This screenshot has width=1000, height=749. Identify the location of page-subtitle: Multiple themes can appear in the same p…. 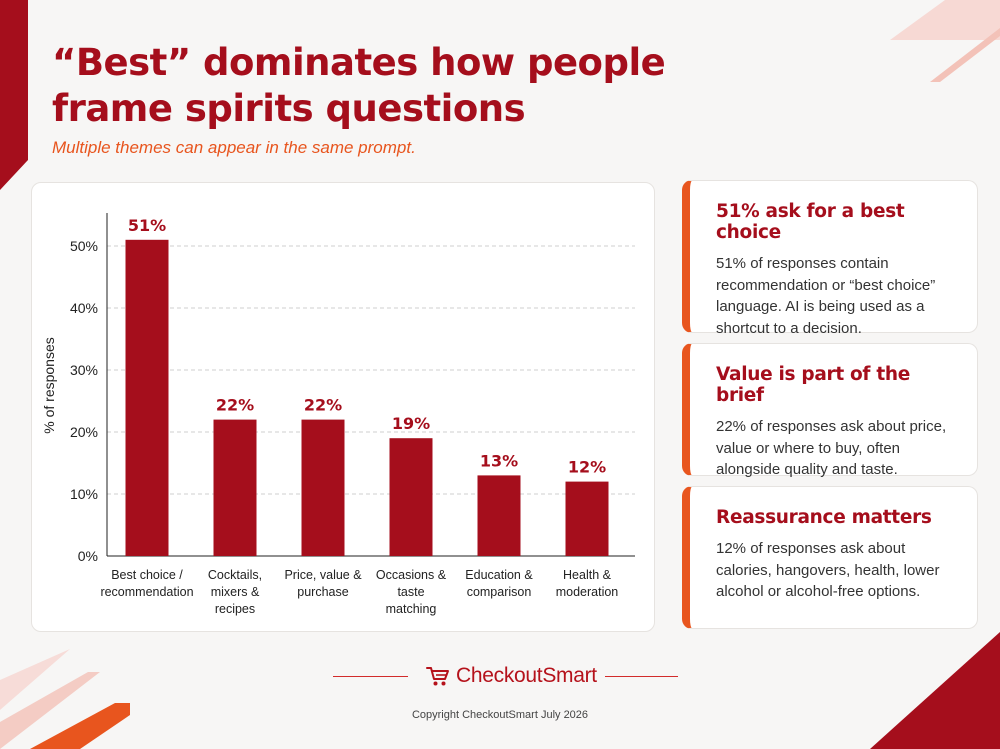
(234, 147).